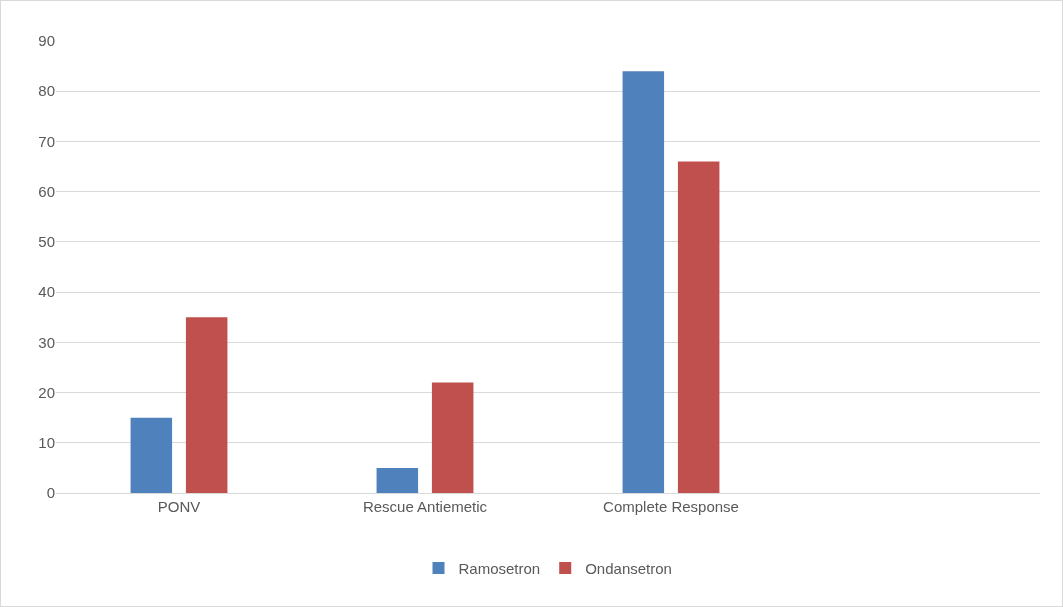 This screenshot has width=1063, height=607. I want to click on y-tick-label: 60, so click(46, 191).